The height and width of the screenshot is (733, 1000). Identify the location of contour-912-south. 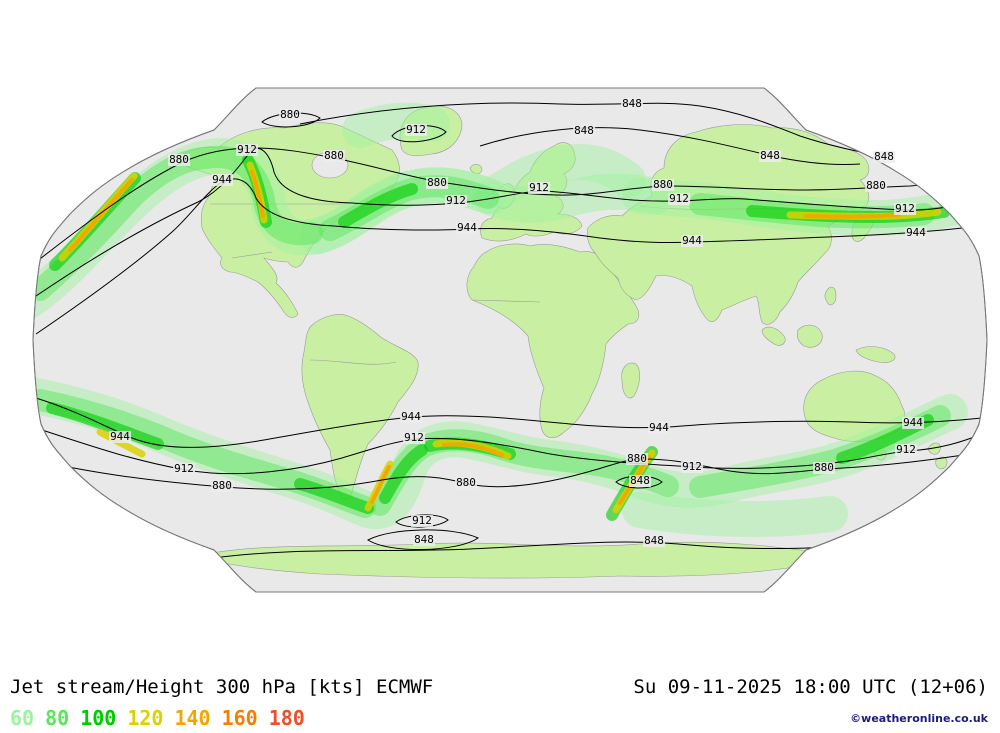
(509, 451).